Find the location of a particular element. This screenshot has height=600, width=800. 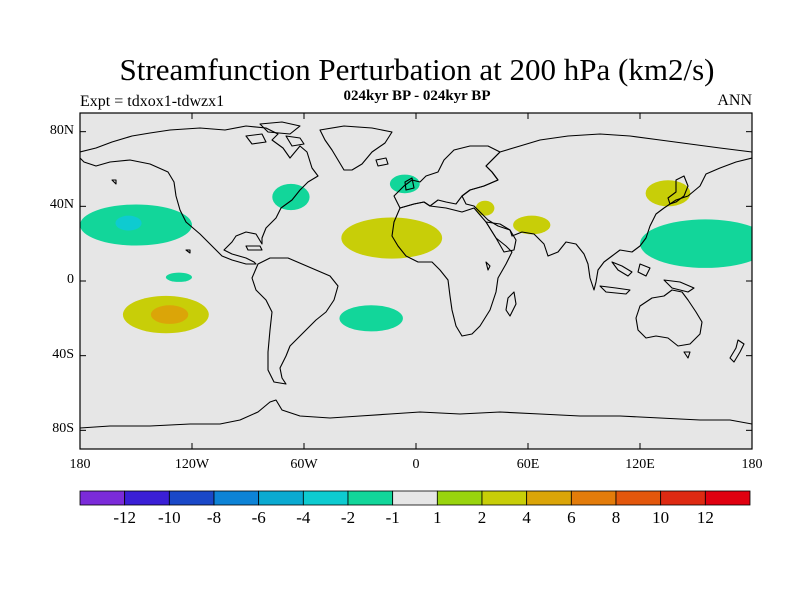

anomaly-west-pacific-negative is located at coordinates (696, 243).